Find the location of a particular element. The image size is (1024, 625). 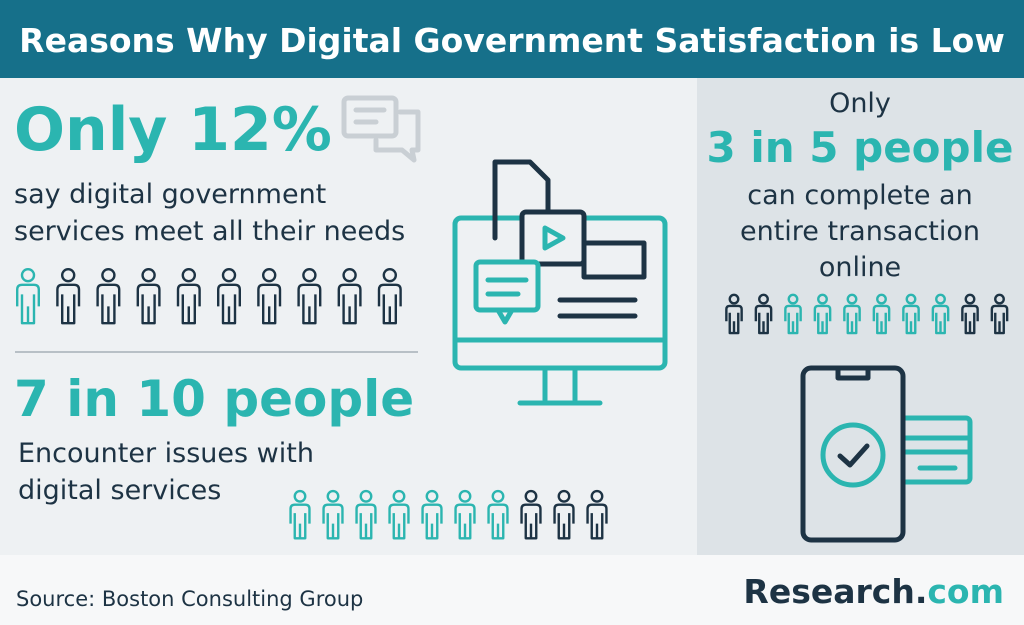

footer-bar is located at coordinates (512, 590).